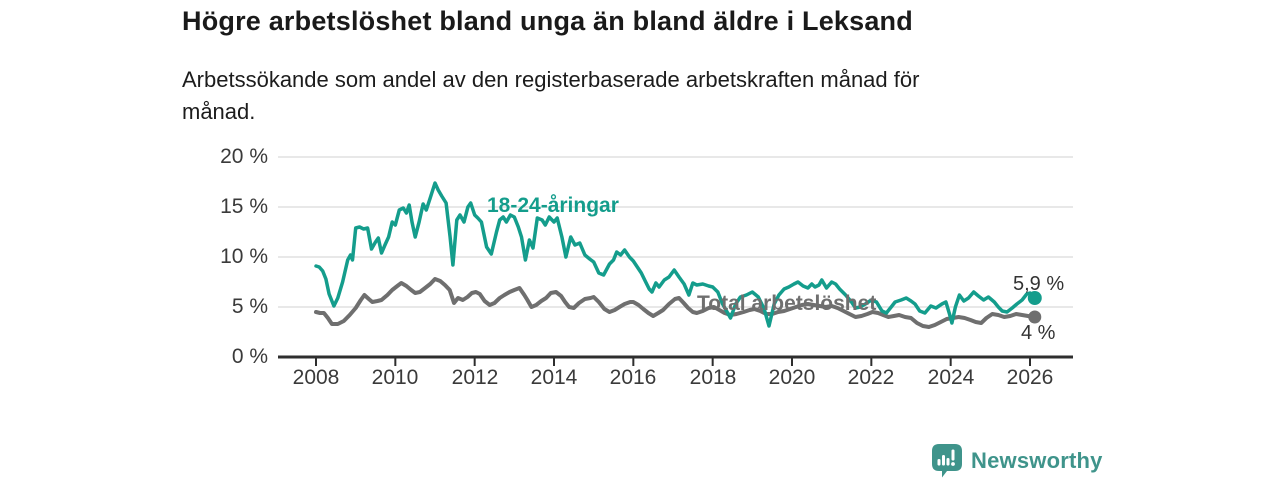  Describe the element at coordinates (316, 377) in the screenshot. I see `x-tick-label: 2008` at that location.